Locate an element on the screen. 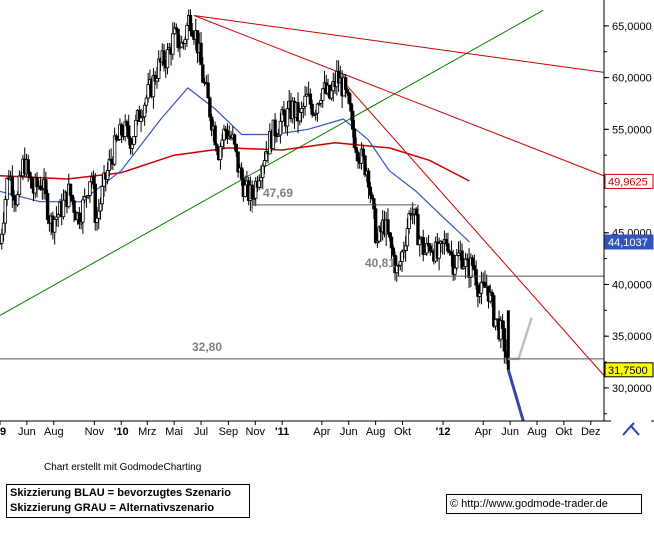  y-tick-label: 60,0000 is located at coordinates (632, 79).